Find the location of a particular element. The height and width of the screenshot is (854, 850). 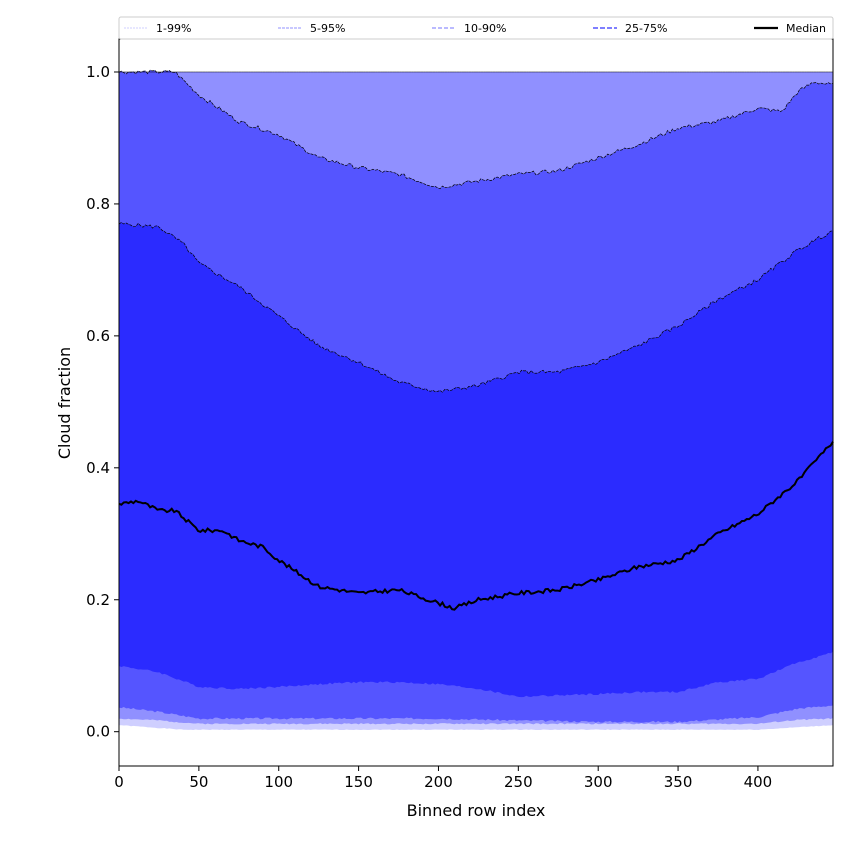

legend-label: 5-95% is located at coordinates (327, 28).